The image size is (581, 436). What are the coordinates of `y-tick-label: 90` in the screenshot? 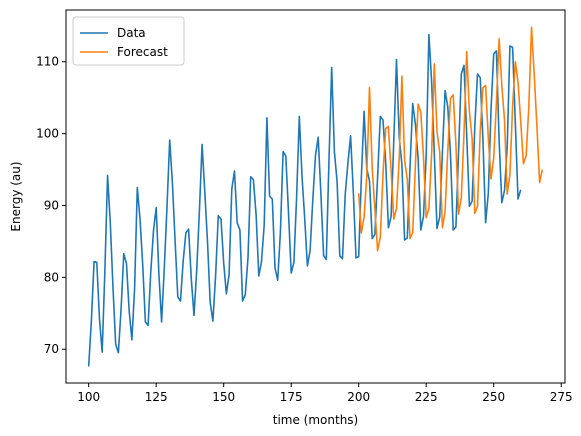 It's located at (51, 205).